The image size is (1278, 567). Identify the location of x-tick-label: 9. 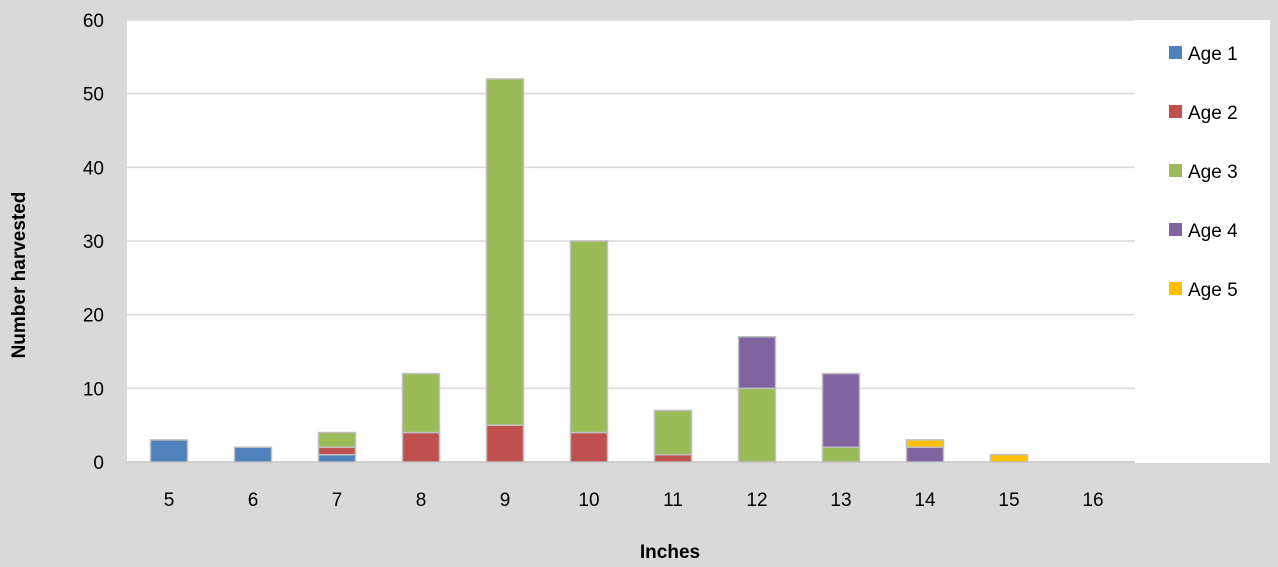
(505, 500).